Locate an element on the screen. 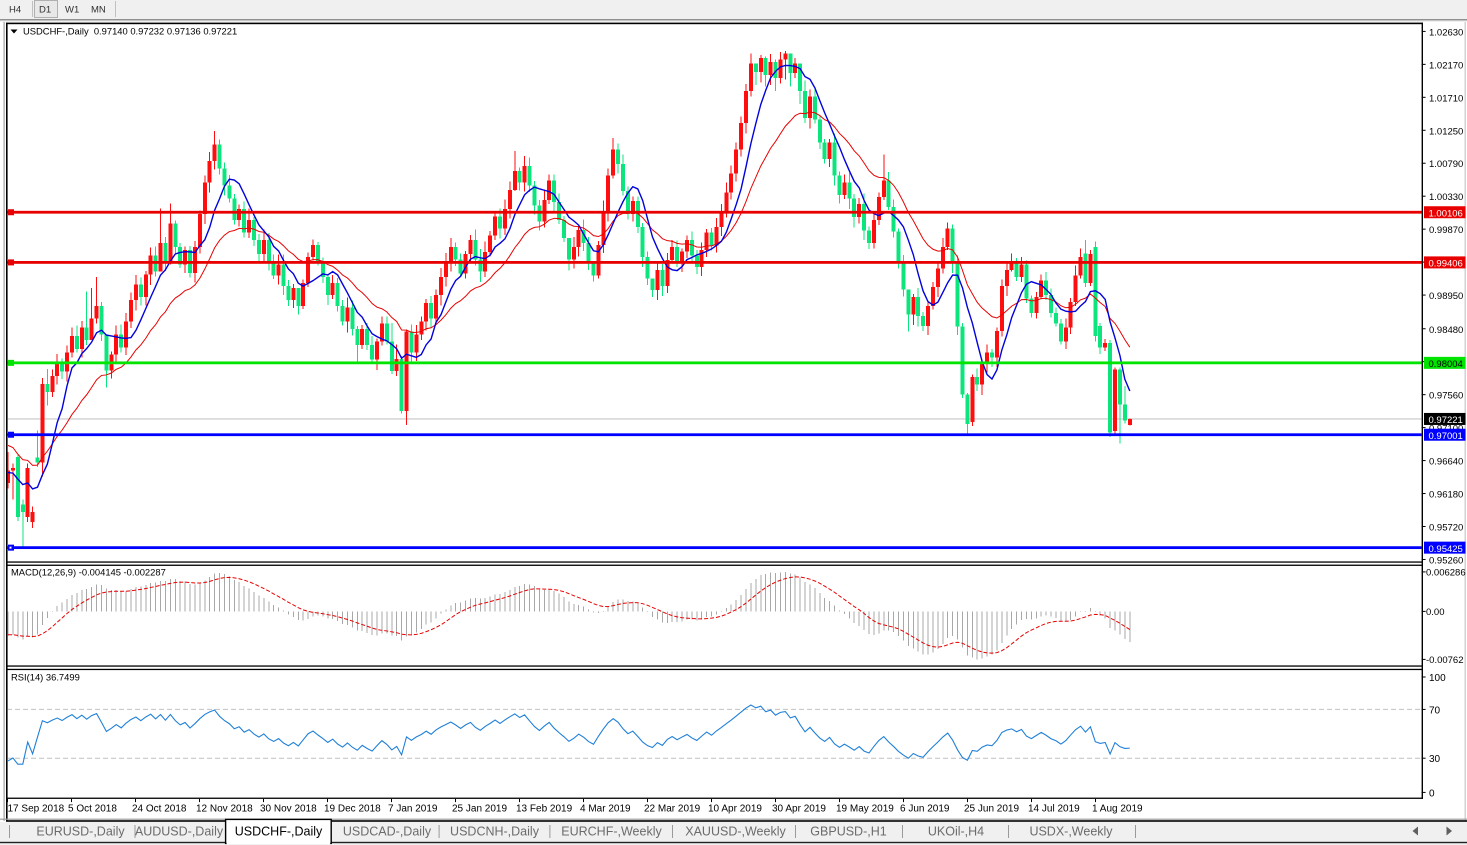  svg-text: 1 Aug 2019 is located at coordinates (1117, 809).